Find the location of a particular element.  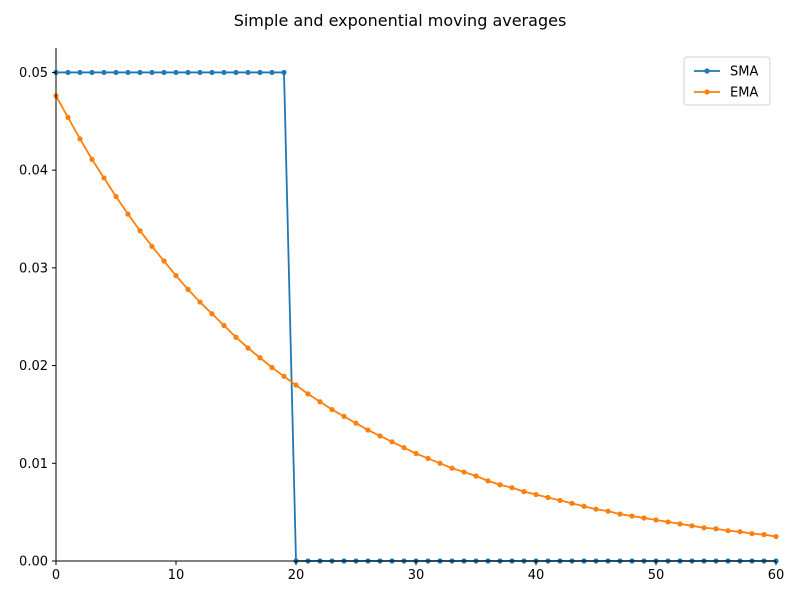

y-tick-label: 0.05 is located at coordinates (33, 73).